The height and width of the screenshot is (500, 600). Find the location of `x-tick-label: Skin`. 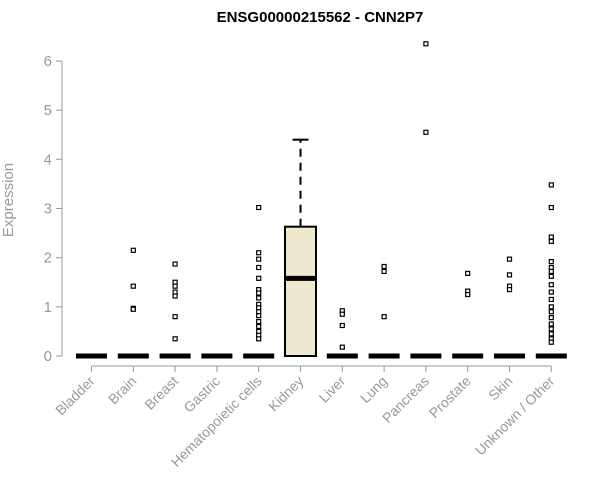

x-tick-label: Skin is located at coordinates (500, 388).